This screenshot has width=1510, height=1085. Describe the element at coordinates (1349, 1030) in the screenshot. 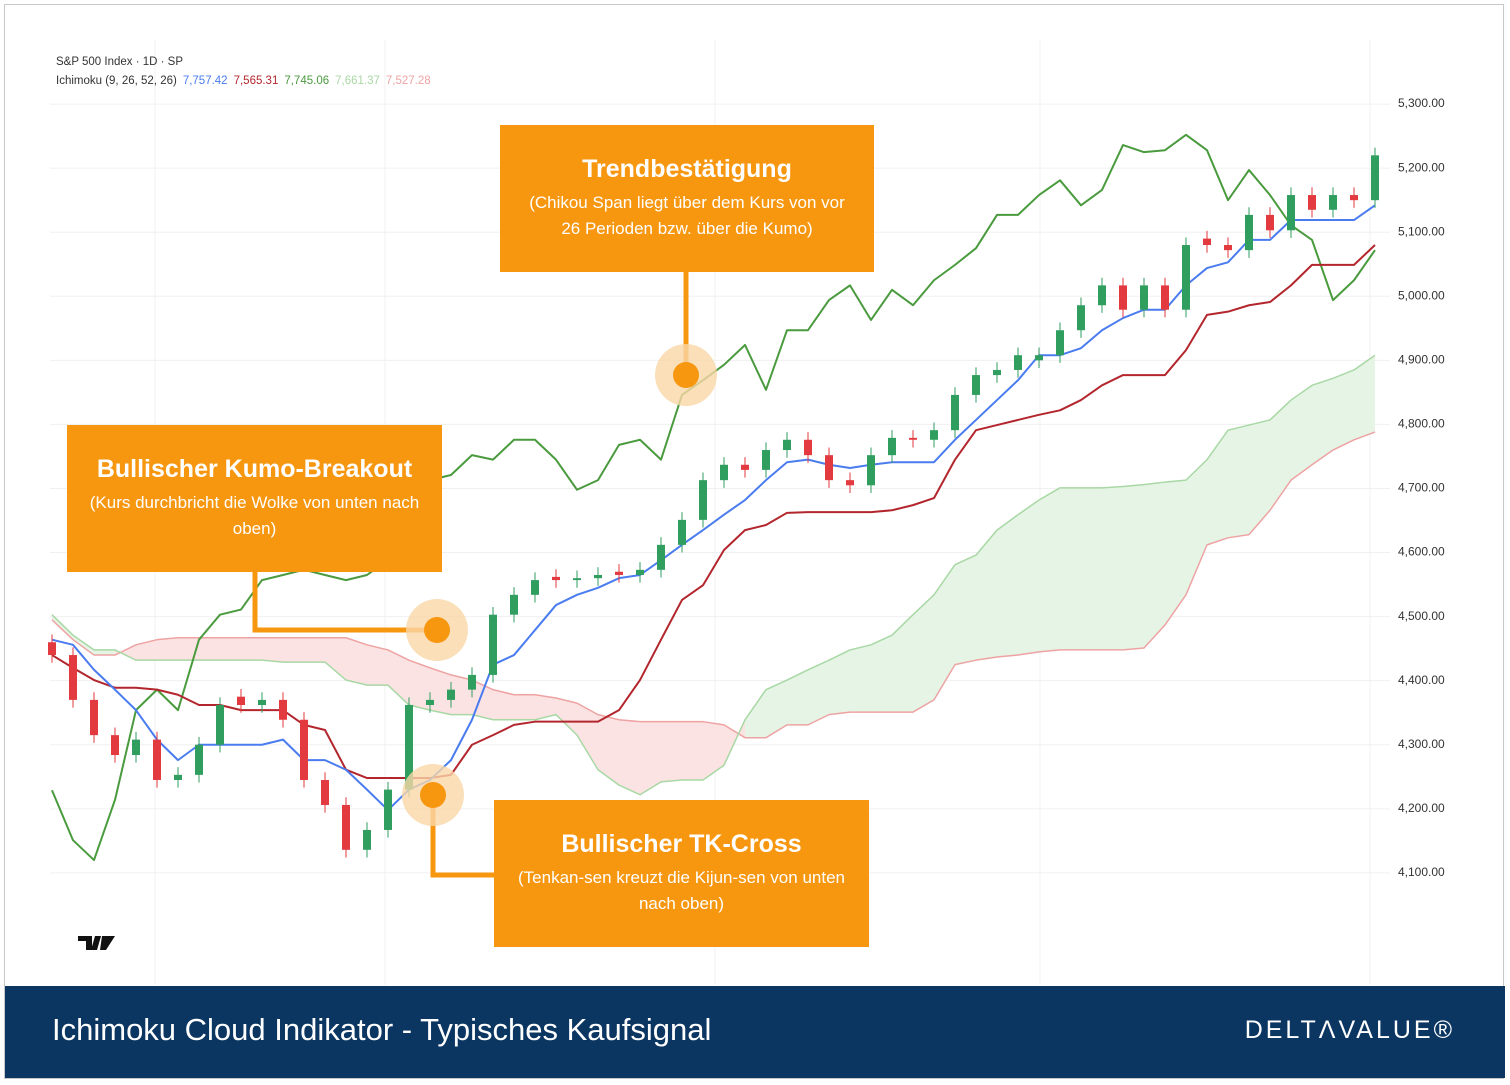

I see `brand: DELTΛVALUE®` at that location.